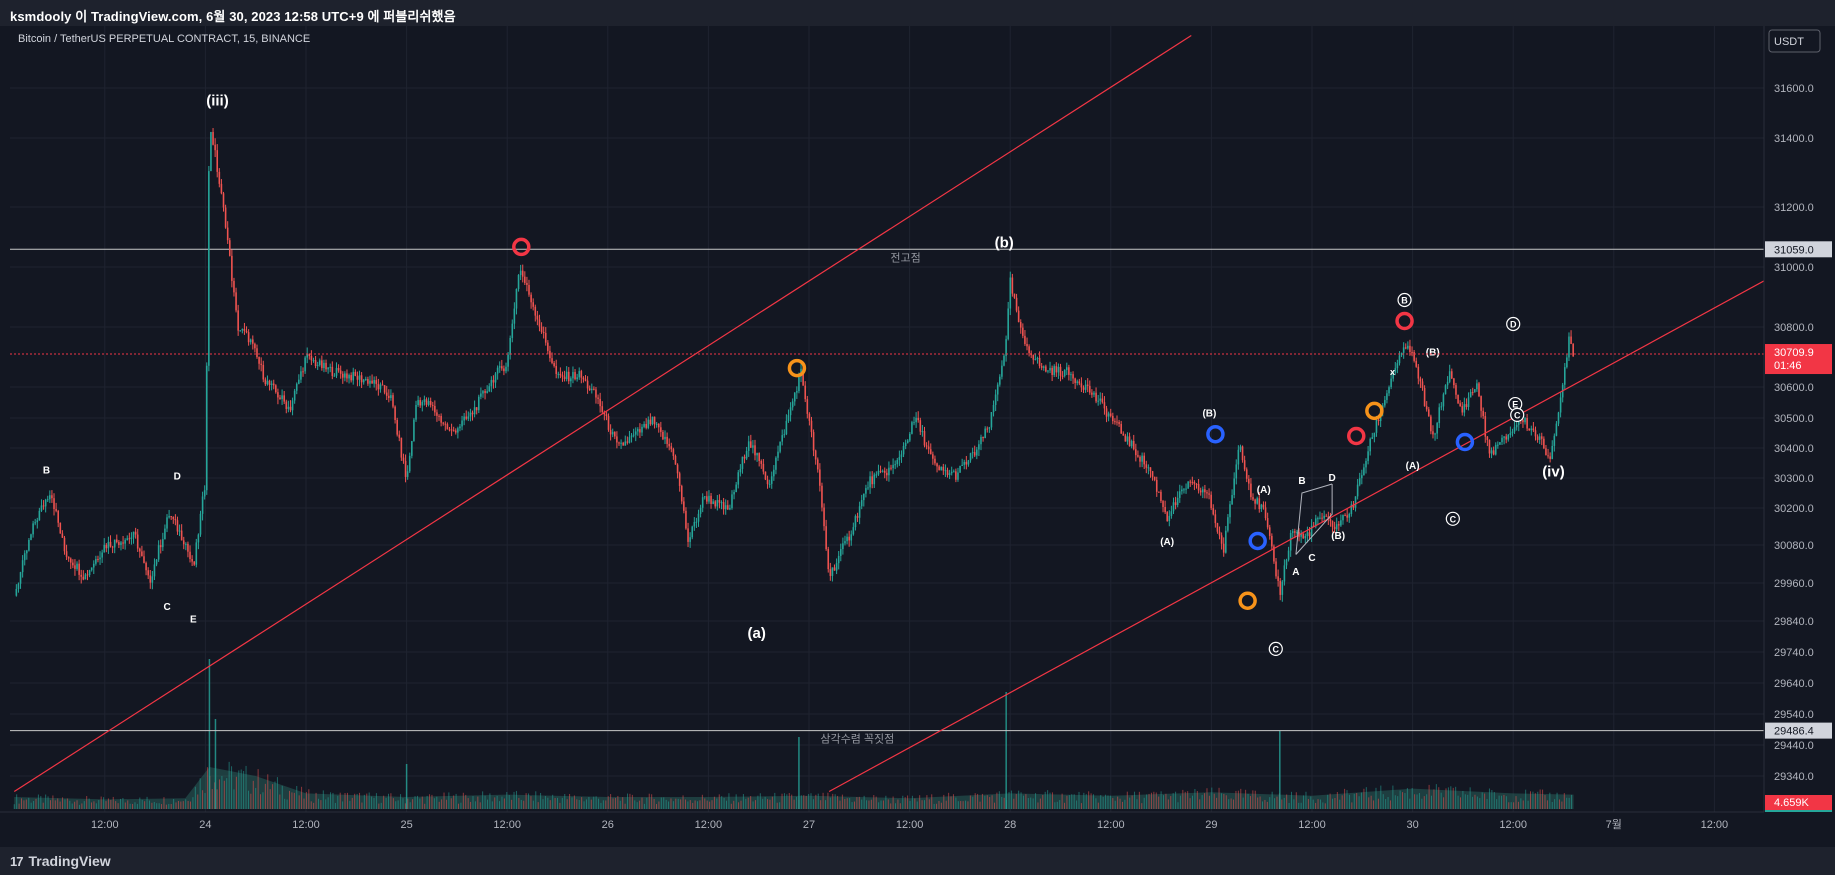  I want to click on currency-button, so click(1794, 41).